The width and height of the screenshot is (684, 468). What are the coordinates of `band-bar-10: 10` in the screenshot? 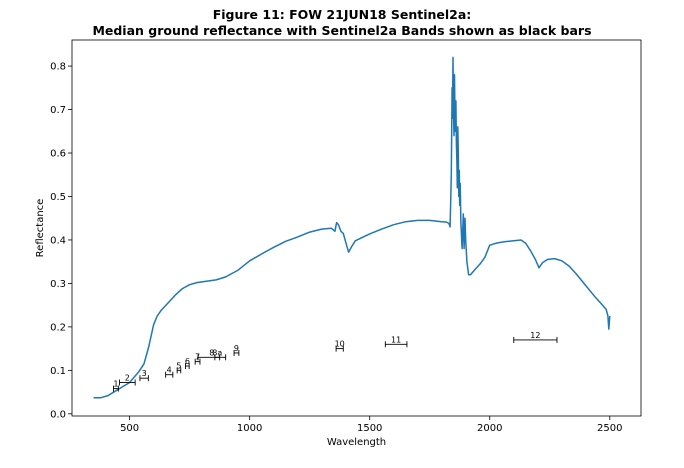 It's located at (340, 346).